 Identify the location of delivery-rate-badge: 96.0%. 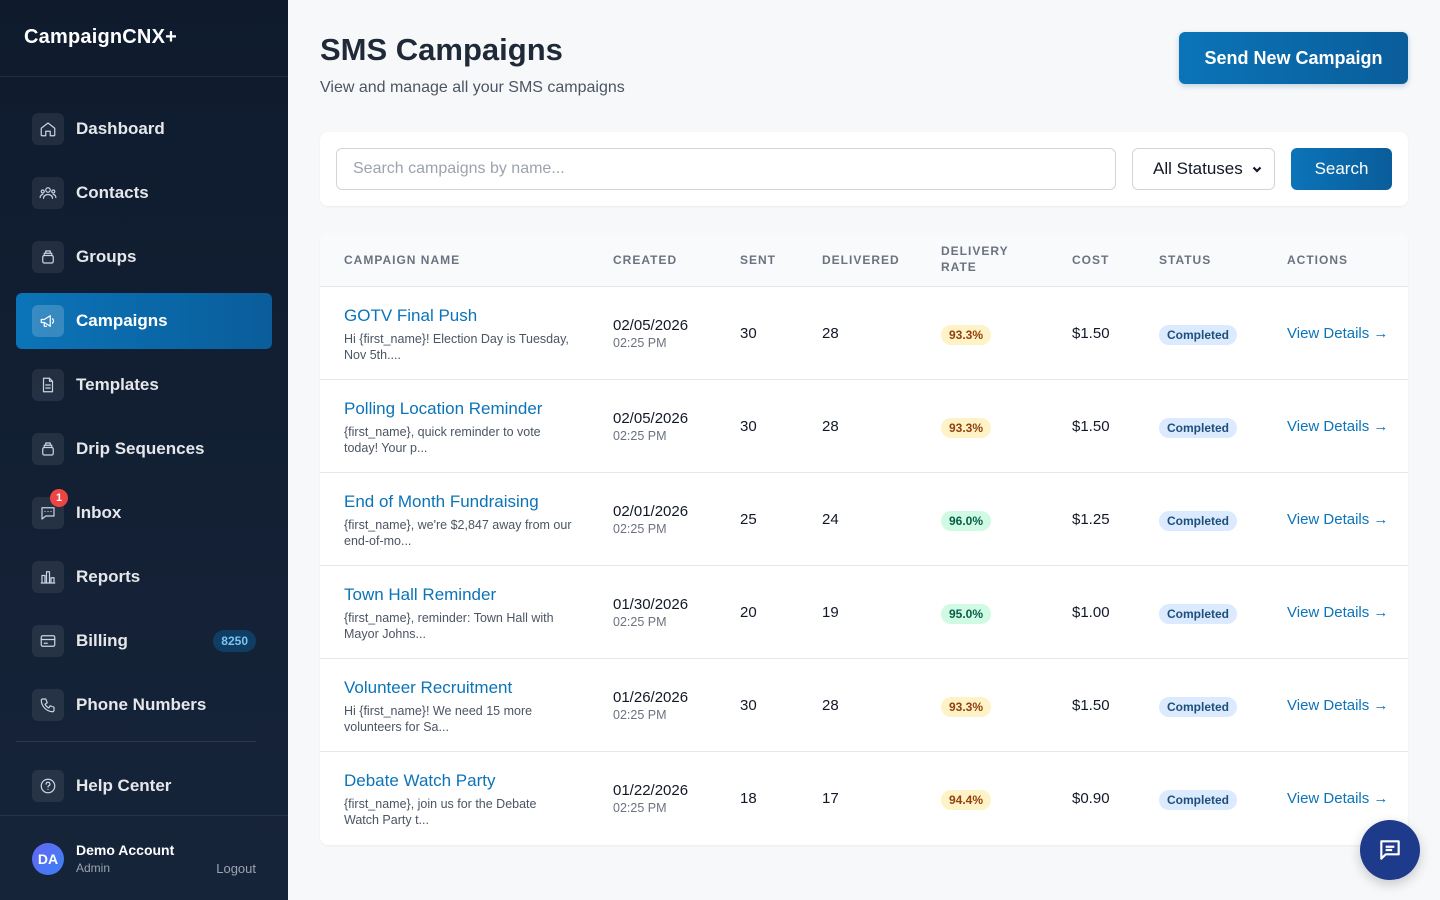
(966, 521).